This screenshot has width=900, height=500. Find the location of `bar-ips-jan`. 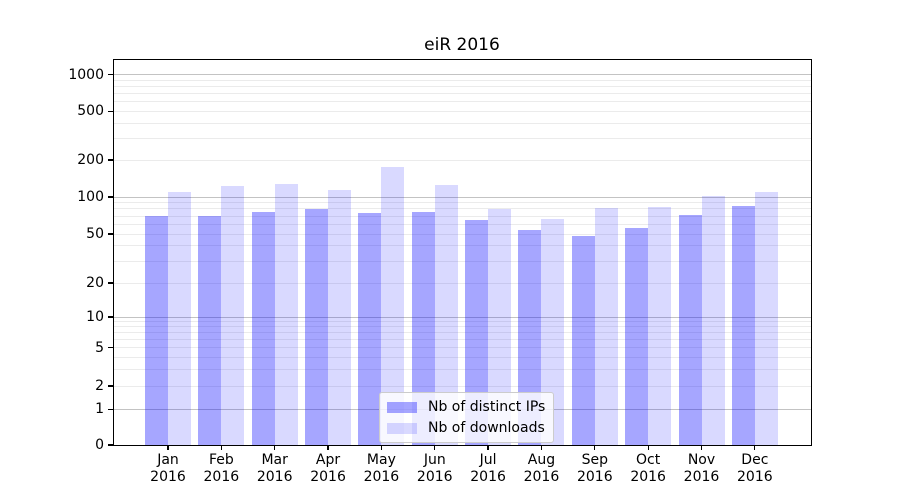

bar-ips-jan is located at coordinates (156, 330).